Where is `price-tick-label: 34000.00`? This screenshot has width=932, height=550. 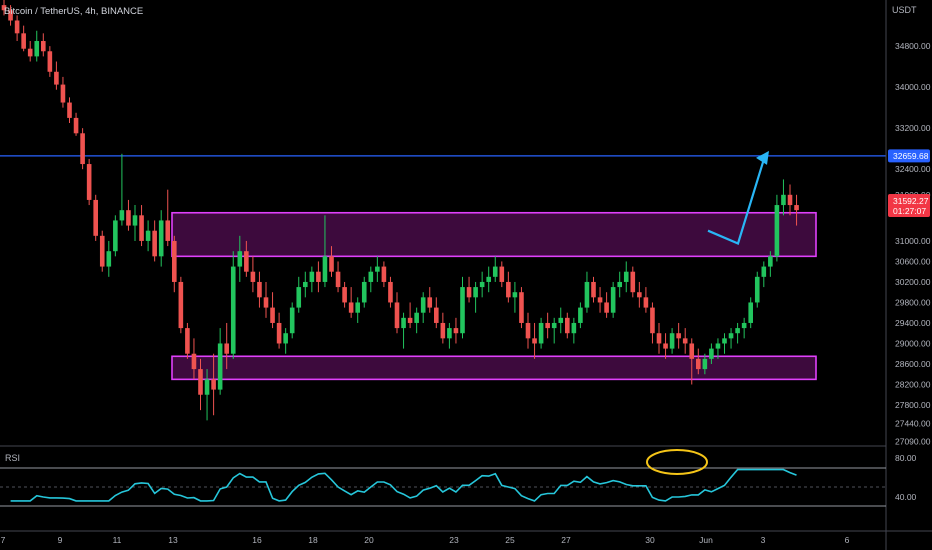 price-tick-label: 34000.00 is located at coordinates (913, 87).